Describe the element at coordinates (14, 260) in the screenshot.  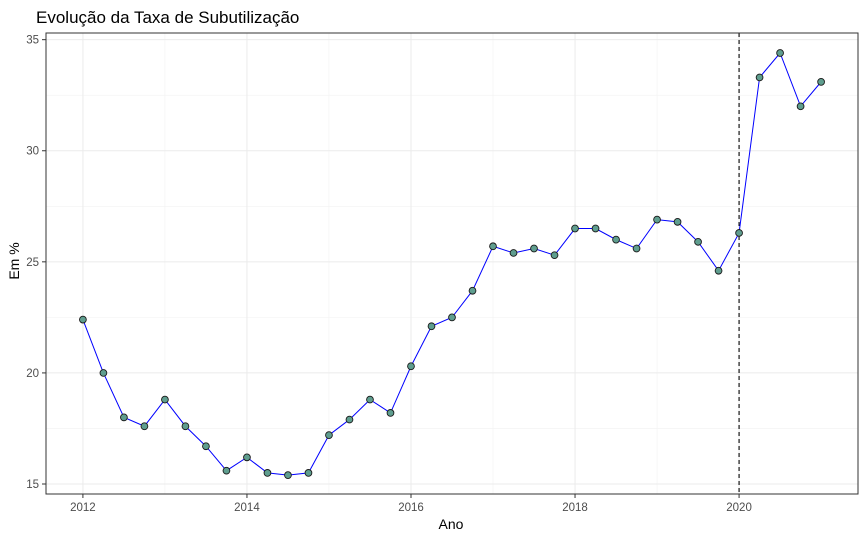
I see `y-axis-title: Em %` at that location.